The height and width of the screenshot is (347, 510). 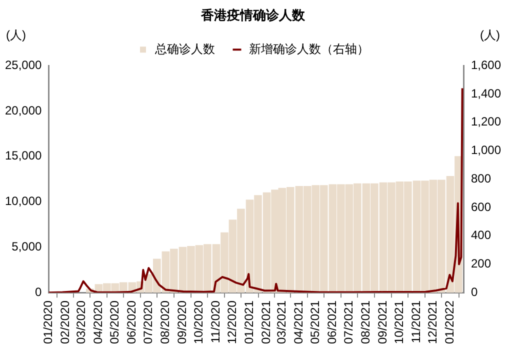 I want to click on legend-label: 总确诊人数, so click(x=184, y=49).